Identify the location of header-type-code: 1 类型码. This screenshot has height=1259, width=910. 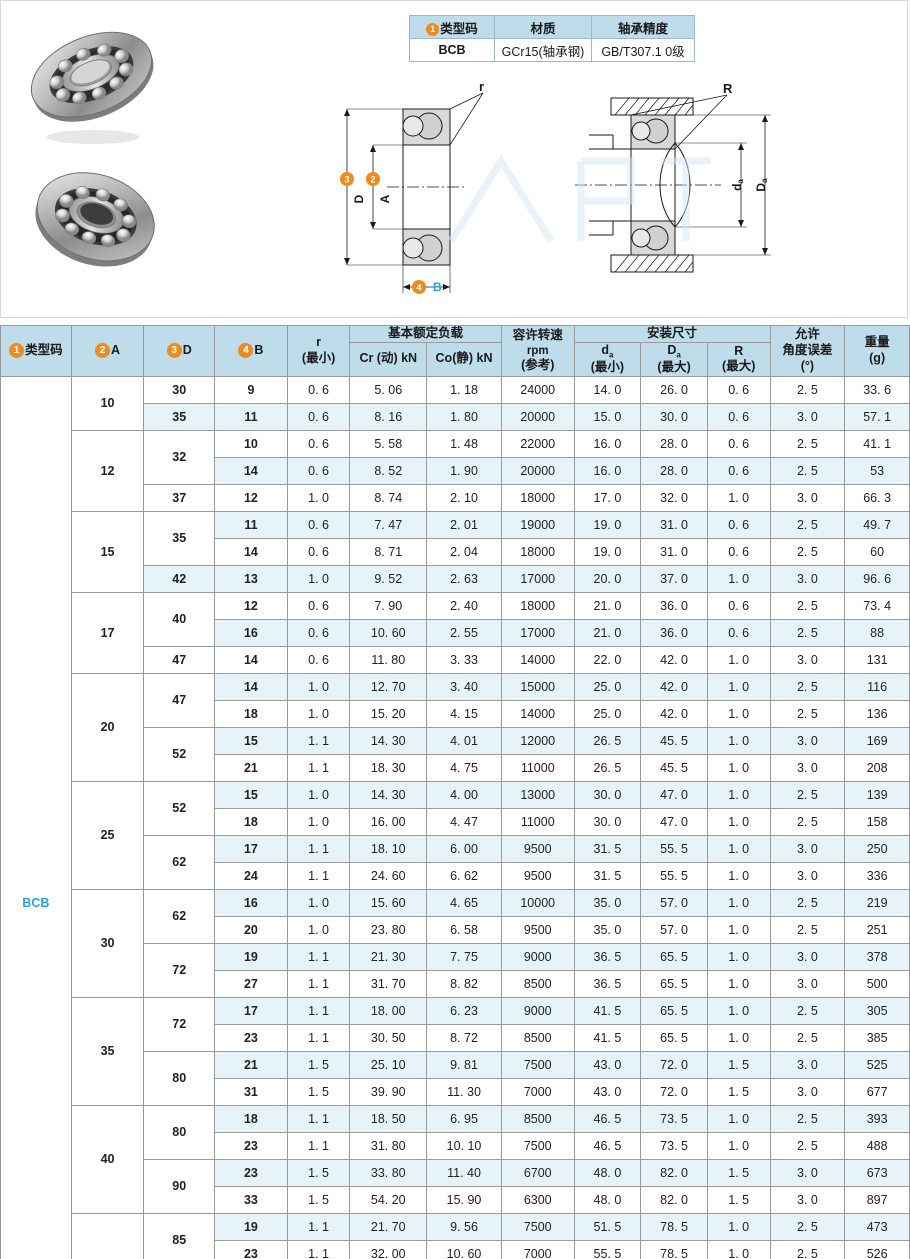
(36, 351).